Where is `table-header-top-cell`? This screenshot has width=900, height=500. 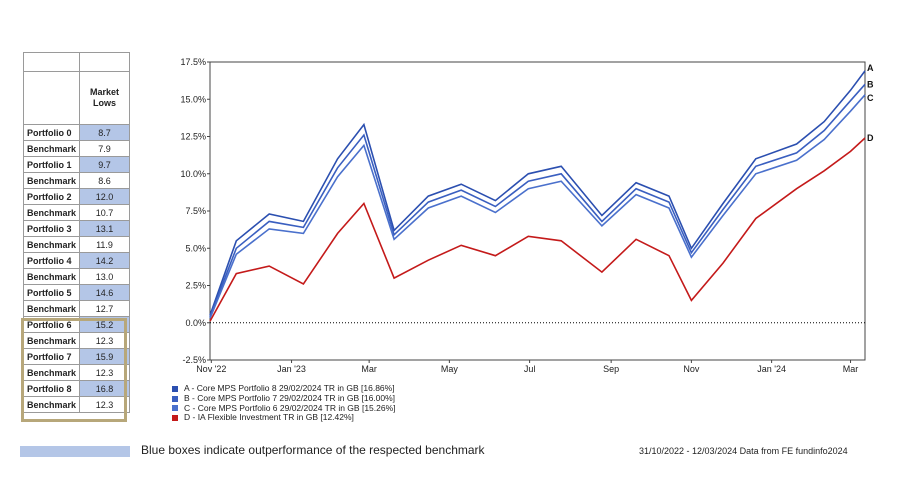 table-header-top-cell is located at coordinates (105, 62).